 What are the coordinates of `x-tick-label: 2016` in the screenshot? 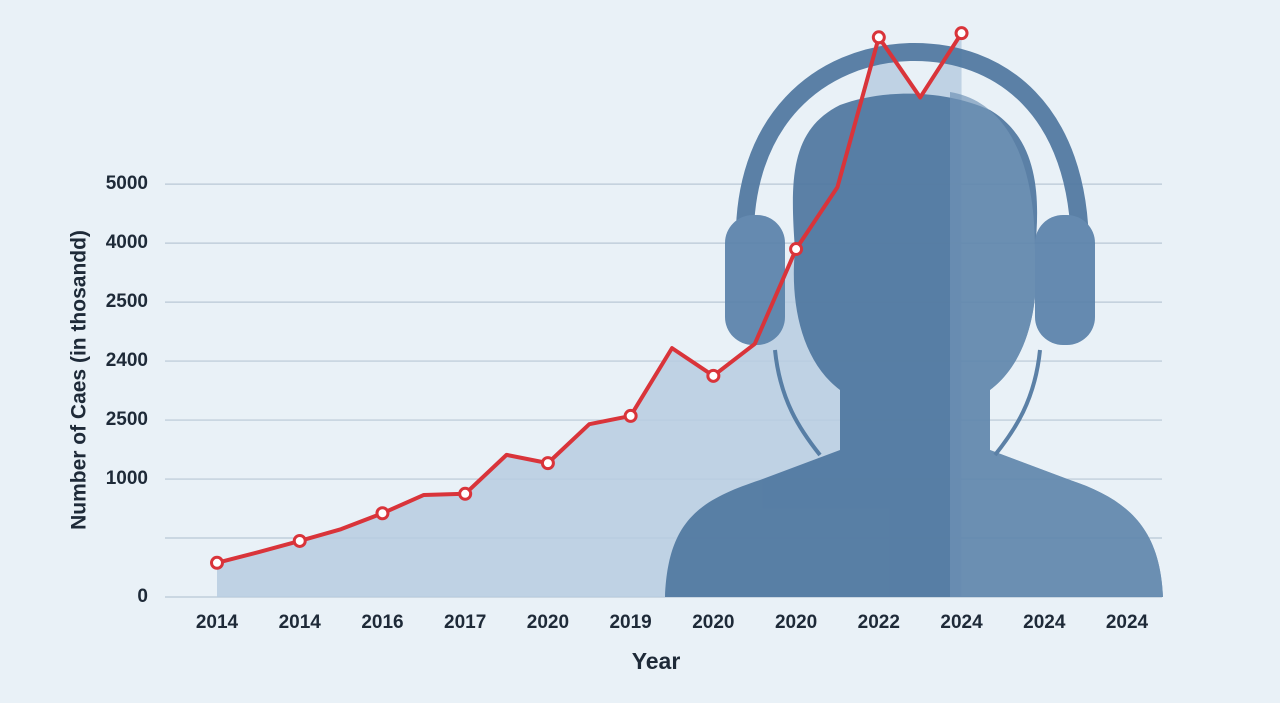 It's located at (382, 622).